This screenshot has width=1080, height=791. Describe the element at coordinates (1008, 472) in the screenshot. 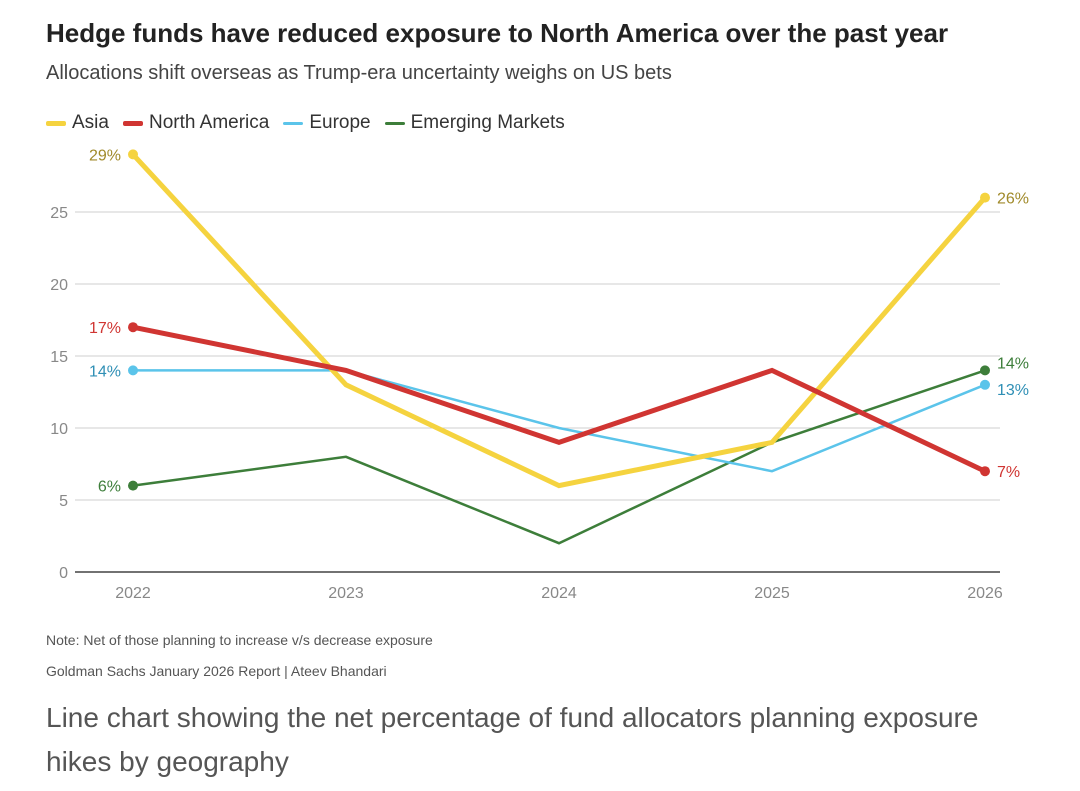

I see `data-label-north-america-end: 7%` at that location.